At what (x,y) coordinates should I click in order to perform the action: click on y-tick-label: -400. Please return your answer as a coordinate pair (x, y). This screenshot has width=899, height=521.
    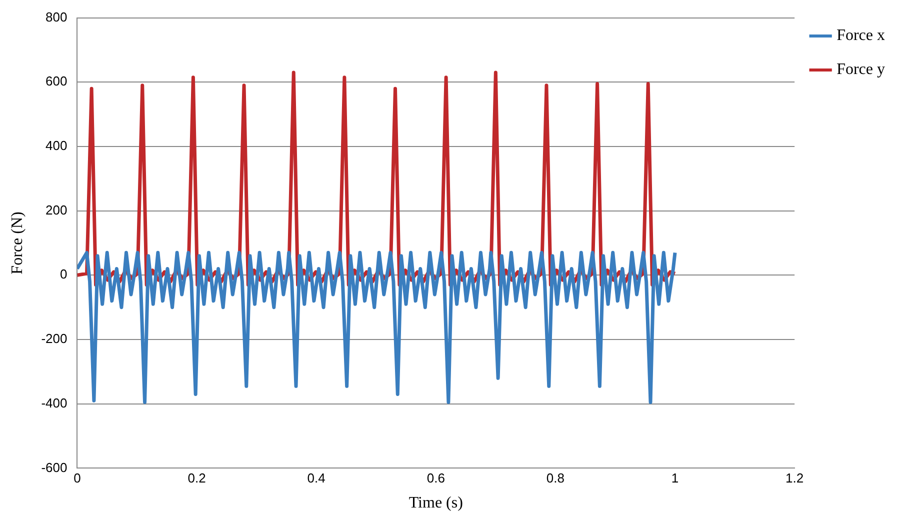
    Looking at the image, I should click on (54, 402).